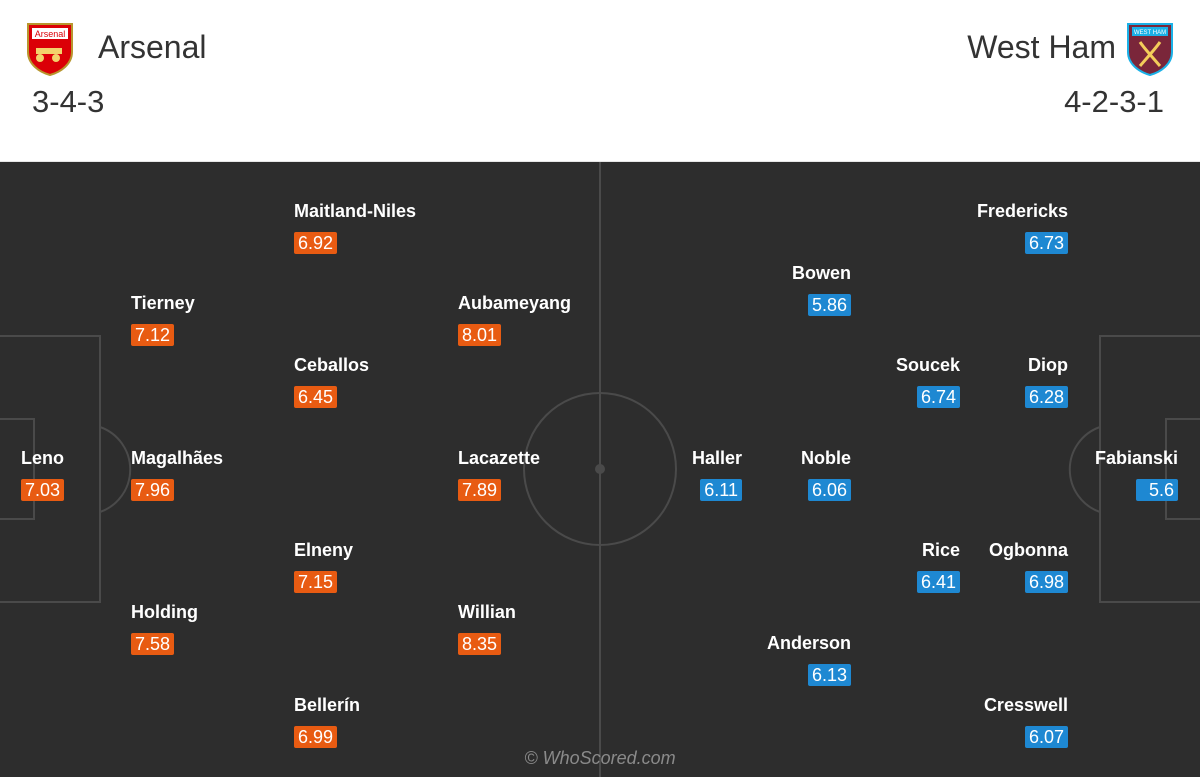 This screenshot has width=1200, height=777. Describe the element at coordinates (829, 305) in the screenshot. I see `player-rating: 5.86` at that location.